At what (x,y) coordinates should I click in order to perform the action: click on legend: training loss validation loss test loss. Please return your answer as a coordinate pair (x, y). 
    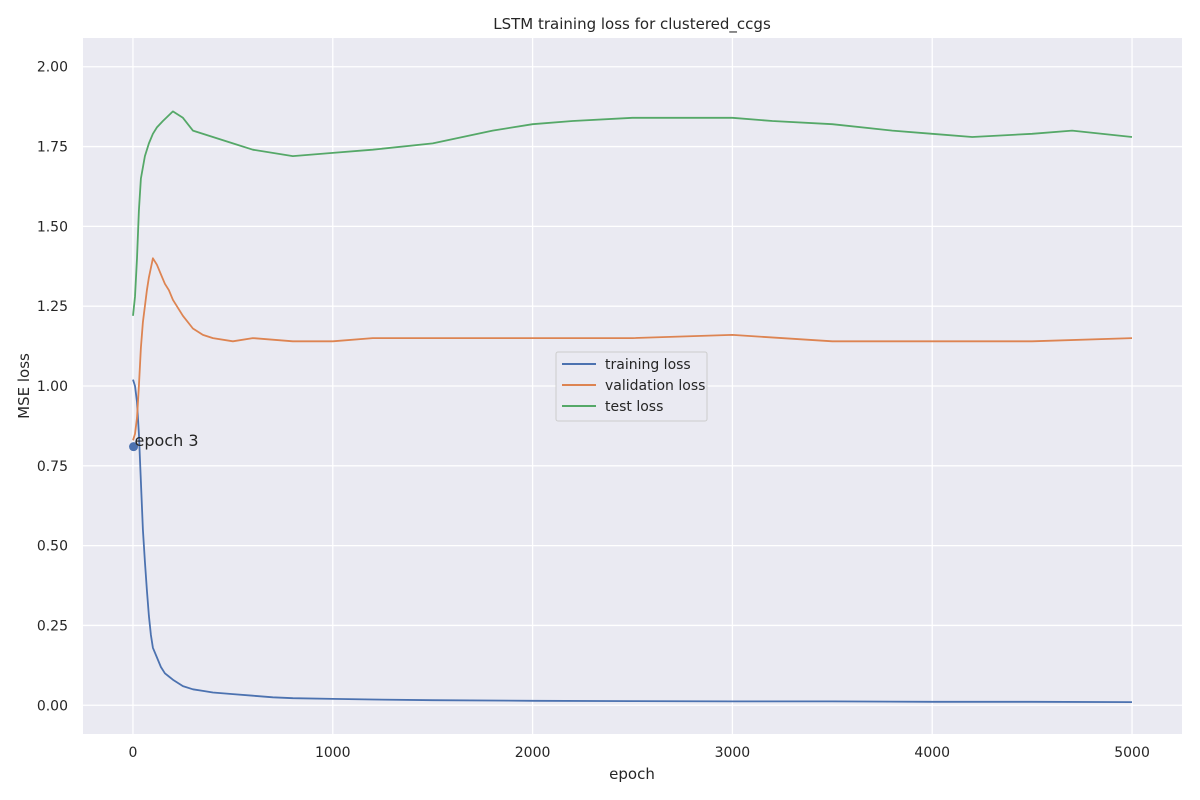
    Looking at the image, I should click on (631, 386).